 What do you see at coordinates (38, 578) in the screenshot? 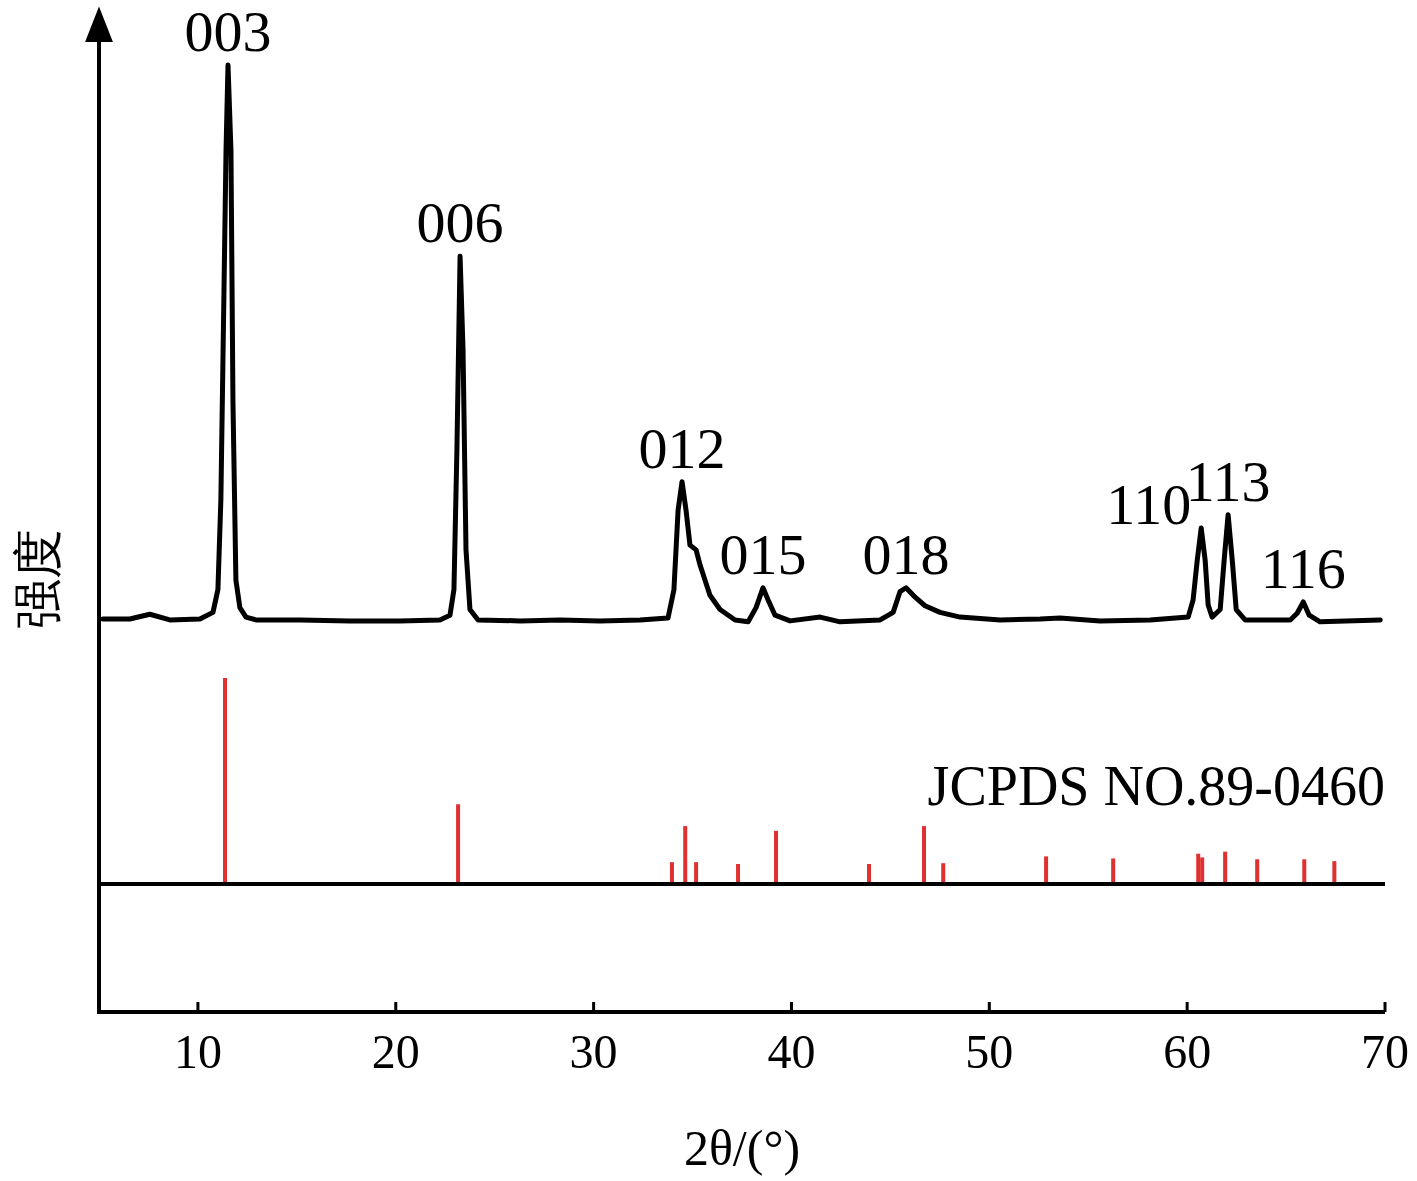
I see `y-axis-title: 强度` at bounding box center [38, 578].